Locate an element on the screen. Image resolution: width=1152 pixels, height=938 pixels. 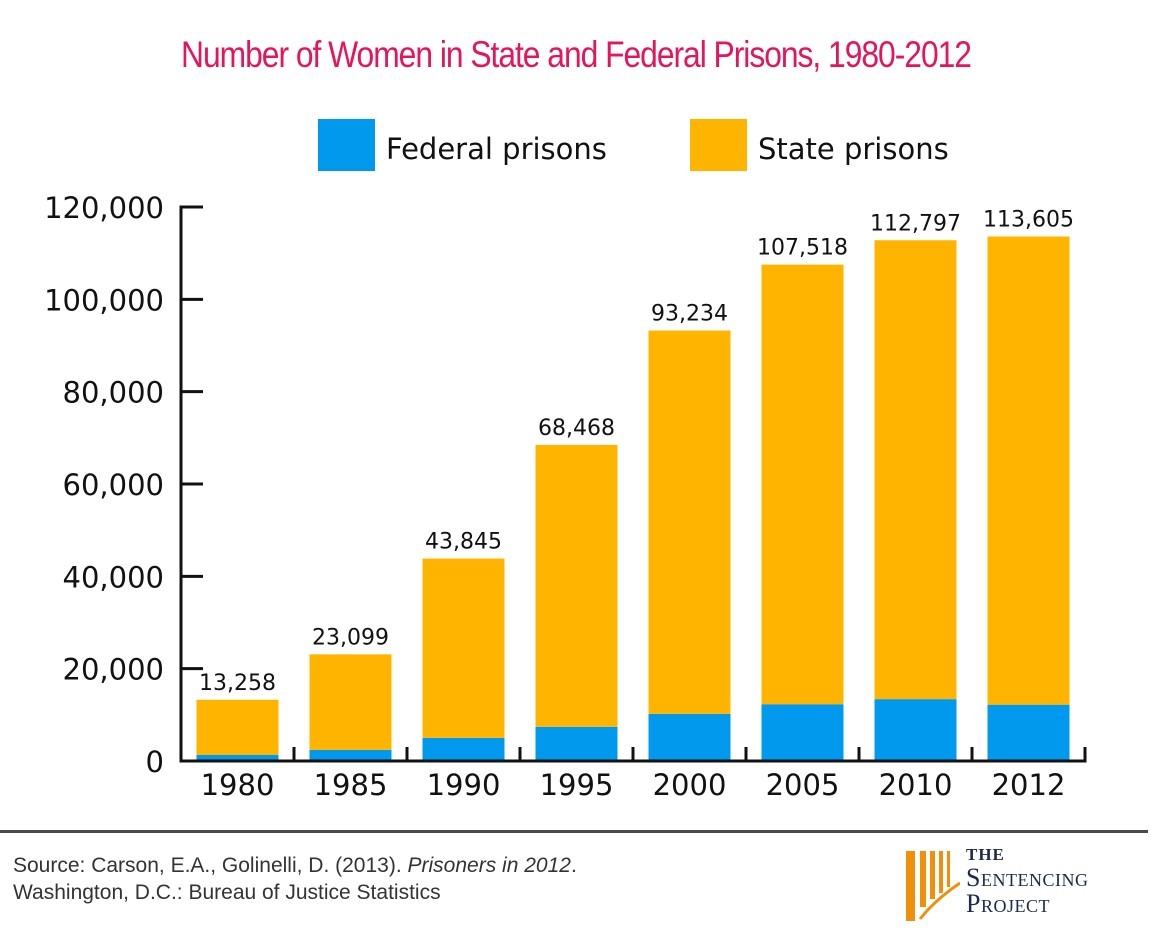
x-tick-label-2005: 2005 is located at coordinates (803, 785).